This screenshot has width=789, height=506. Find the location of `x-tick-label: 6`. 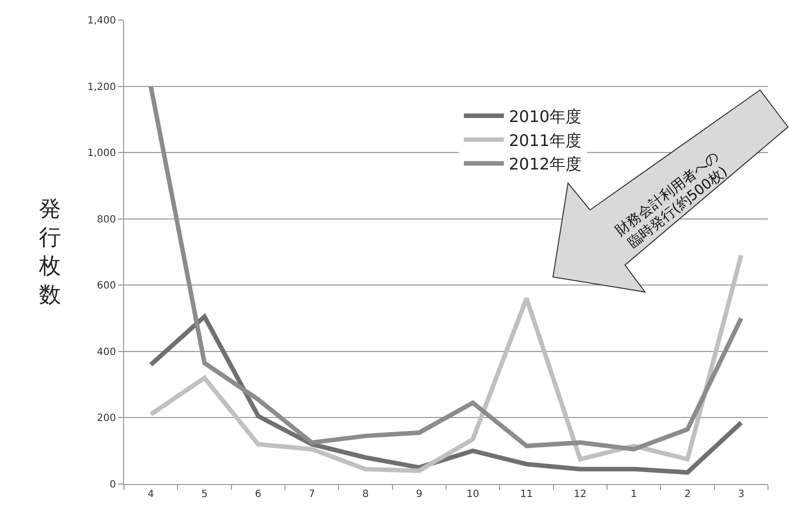

x-tick-label: 6 is located at coordinates (258, 494).